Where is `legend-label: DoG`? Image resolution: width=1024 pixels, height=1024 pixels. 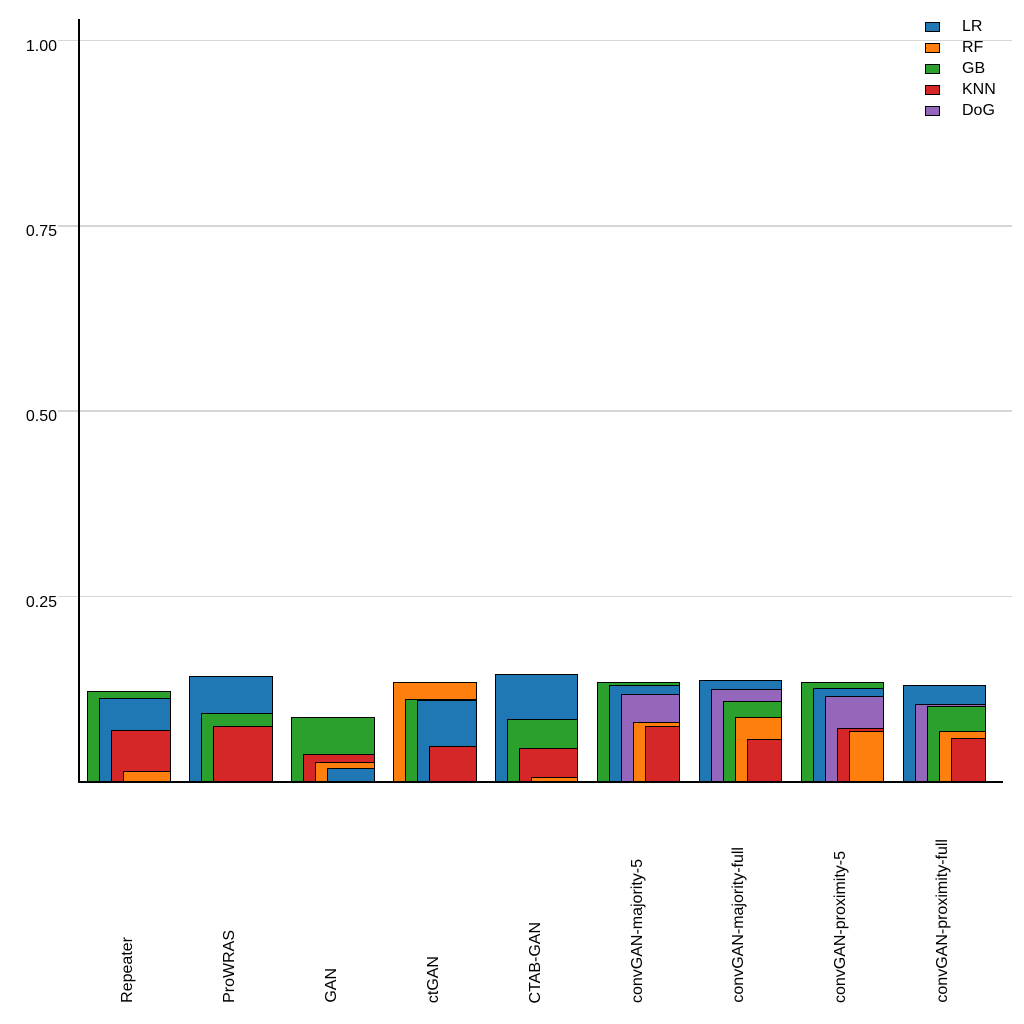
legend-label: DoG is located at coordinates (978, 110).